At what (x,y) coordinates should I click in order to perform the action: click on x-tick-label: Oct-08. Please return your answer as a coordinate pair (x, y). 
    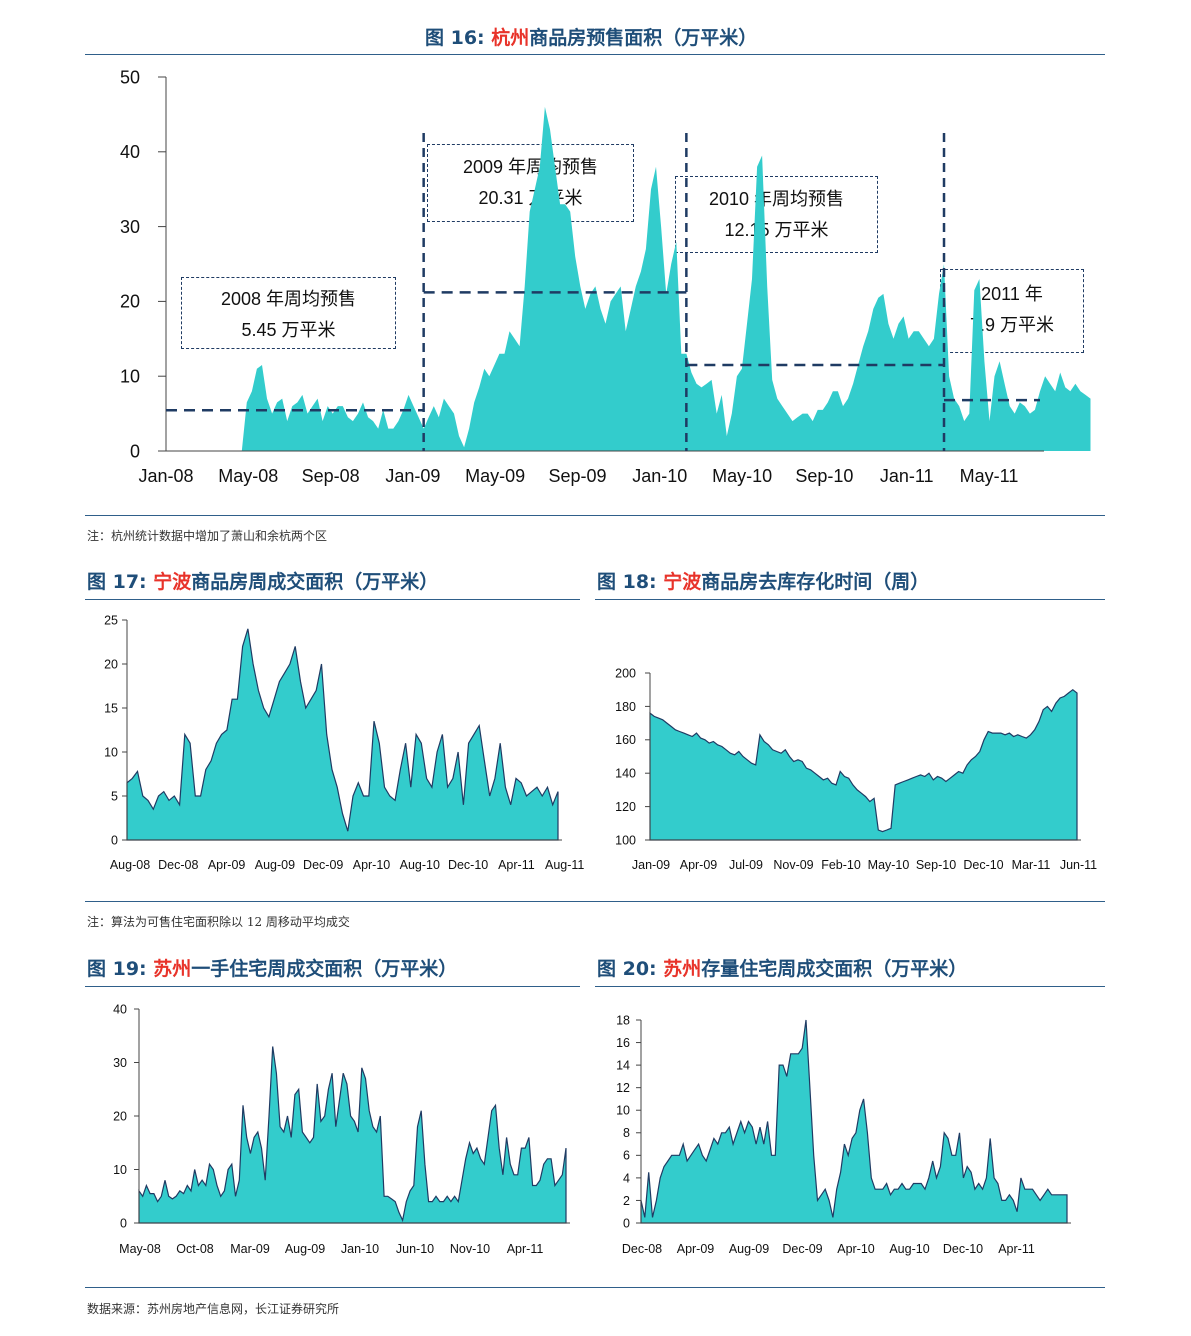
    Looking at the image, I should click on (195, 1249).